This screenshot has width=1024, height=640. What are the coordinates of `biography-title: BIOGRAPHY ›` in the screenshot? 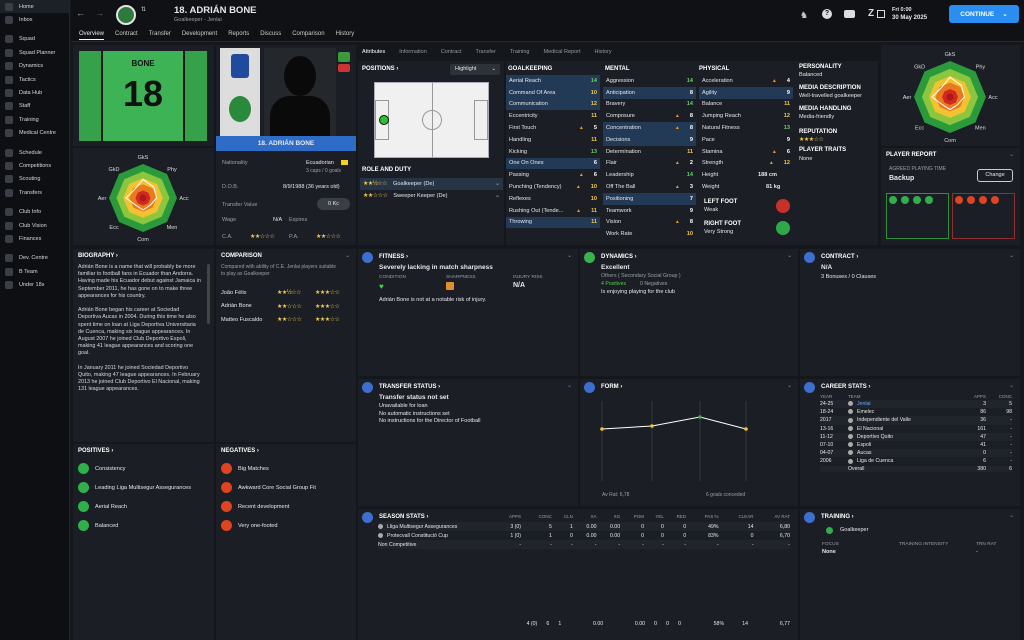 It's located at (98, 256).